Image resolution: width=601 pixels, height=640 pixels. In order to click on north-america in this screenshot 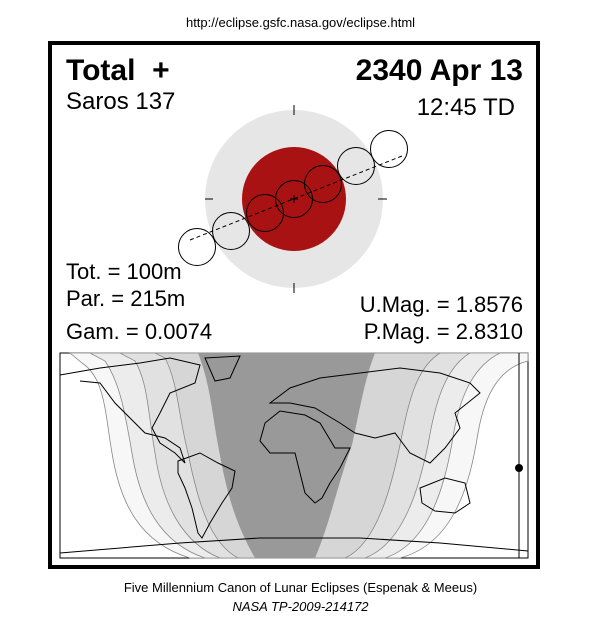, I will do `click(130, 410)`.